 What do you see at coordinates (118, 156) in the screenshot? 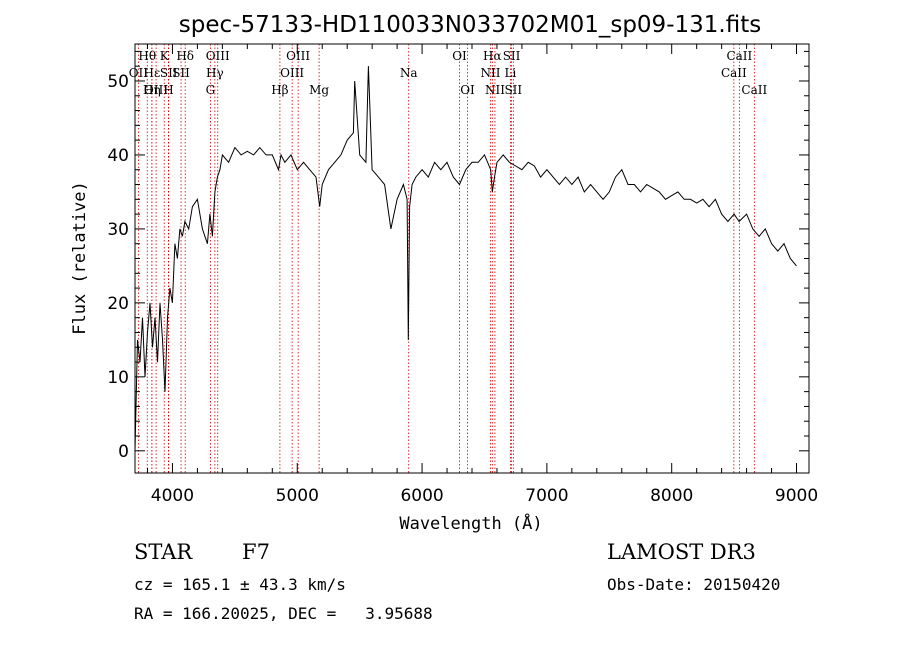
I see `y-tick-label-4: 40` at bounding box center [118, 156].